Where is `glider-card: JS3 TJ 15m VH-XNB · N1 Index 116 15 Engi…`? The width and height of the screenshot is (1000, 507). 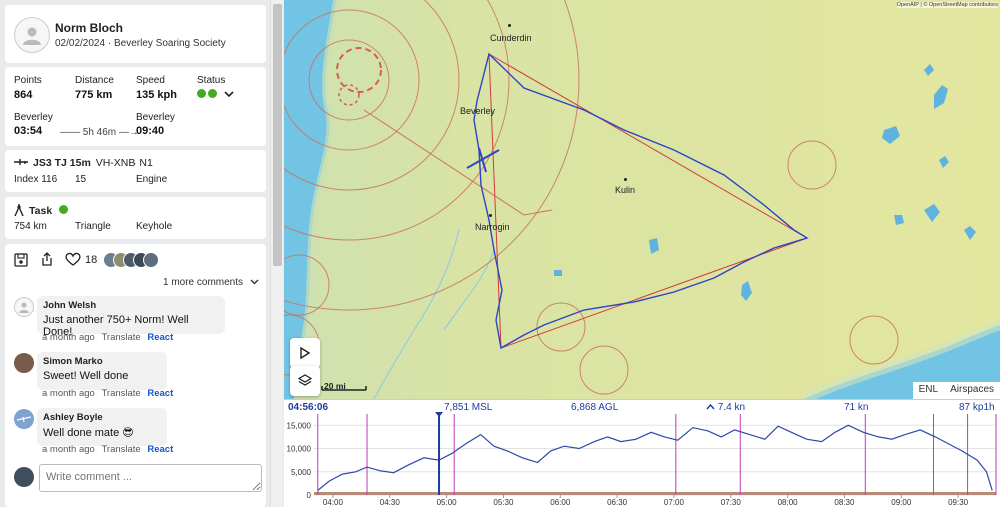 glider-card: JS3 TJ 15m VH-XNB · N1 Index 116 15 Engi… is located at coordinates (135, 171).